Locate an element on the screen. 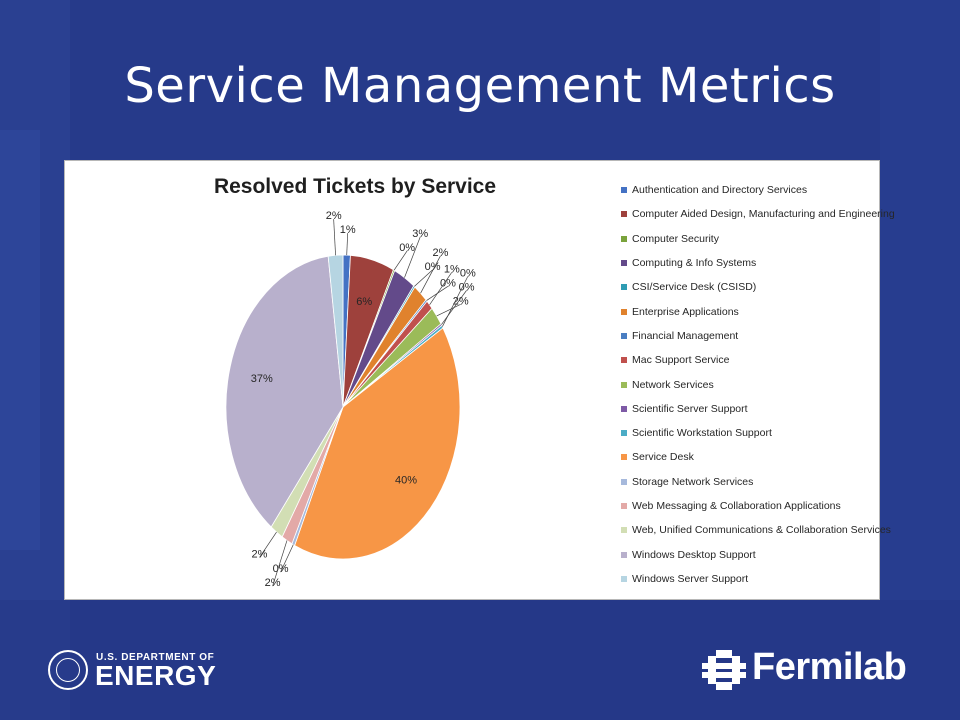 The height and width of the screenshot is (720, 960). legend-label: Enterprise Applications is located at coordinates (685, 311).